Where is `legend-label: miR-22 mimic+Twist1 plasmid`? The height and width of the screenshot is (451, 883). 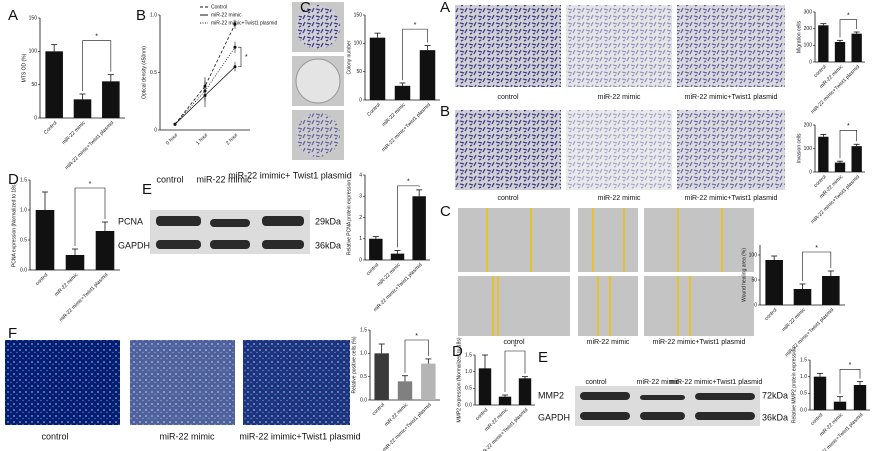
legend-label: miR-22 mimic+Twist1 plasmid is located at coordinates (244, 23).